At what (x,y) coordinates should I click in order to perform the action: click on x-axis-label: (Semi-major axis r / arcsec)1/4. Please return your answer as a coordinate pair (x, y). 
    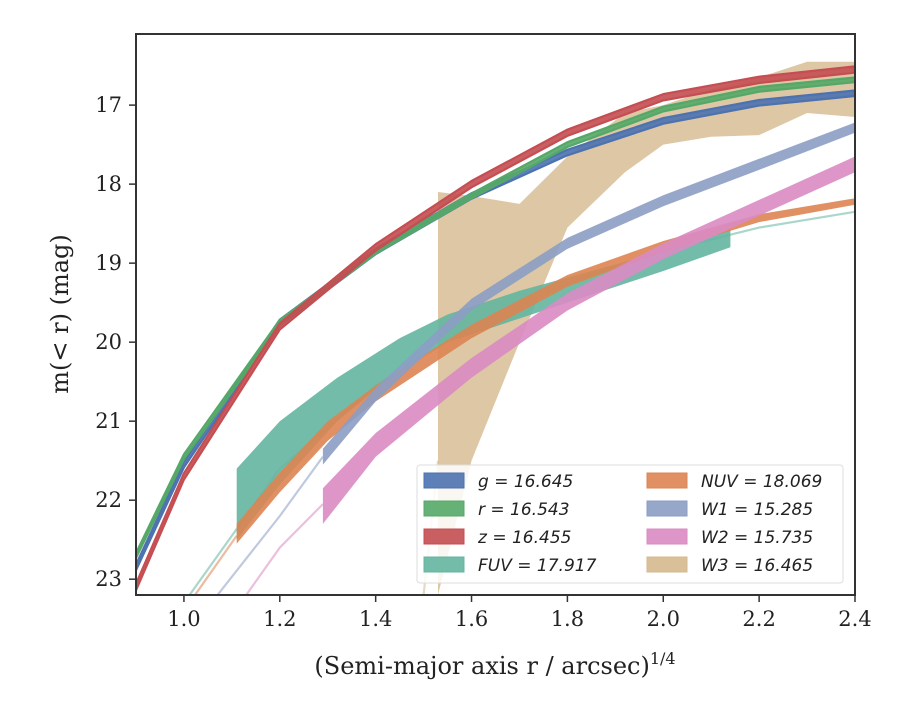
    Looking at the image, I should click on (494, 664).